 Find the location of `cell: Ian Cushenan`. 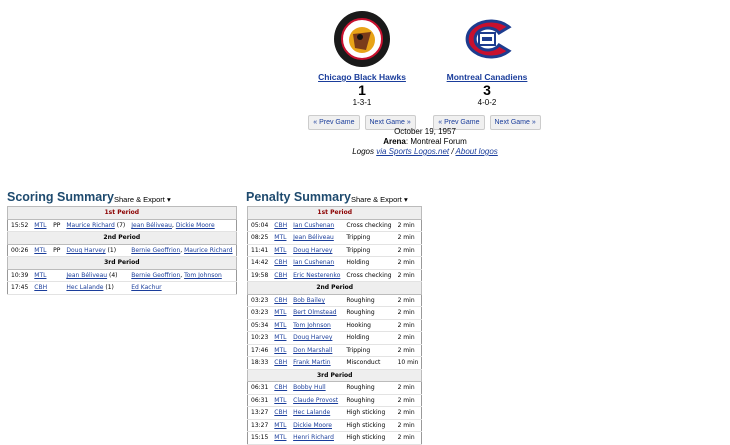

cell: Ian Cushenan is located at coordinates (317, 225).